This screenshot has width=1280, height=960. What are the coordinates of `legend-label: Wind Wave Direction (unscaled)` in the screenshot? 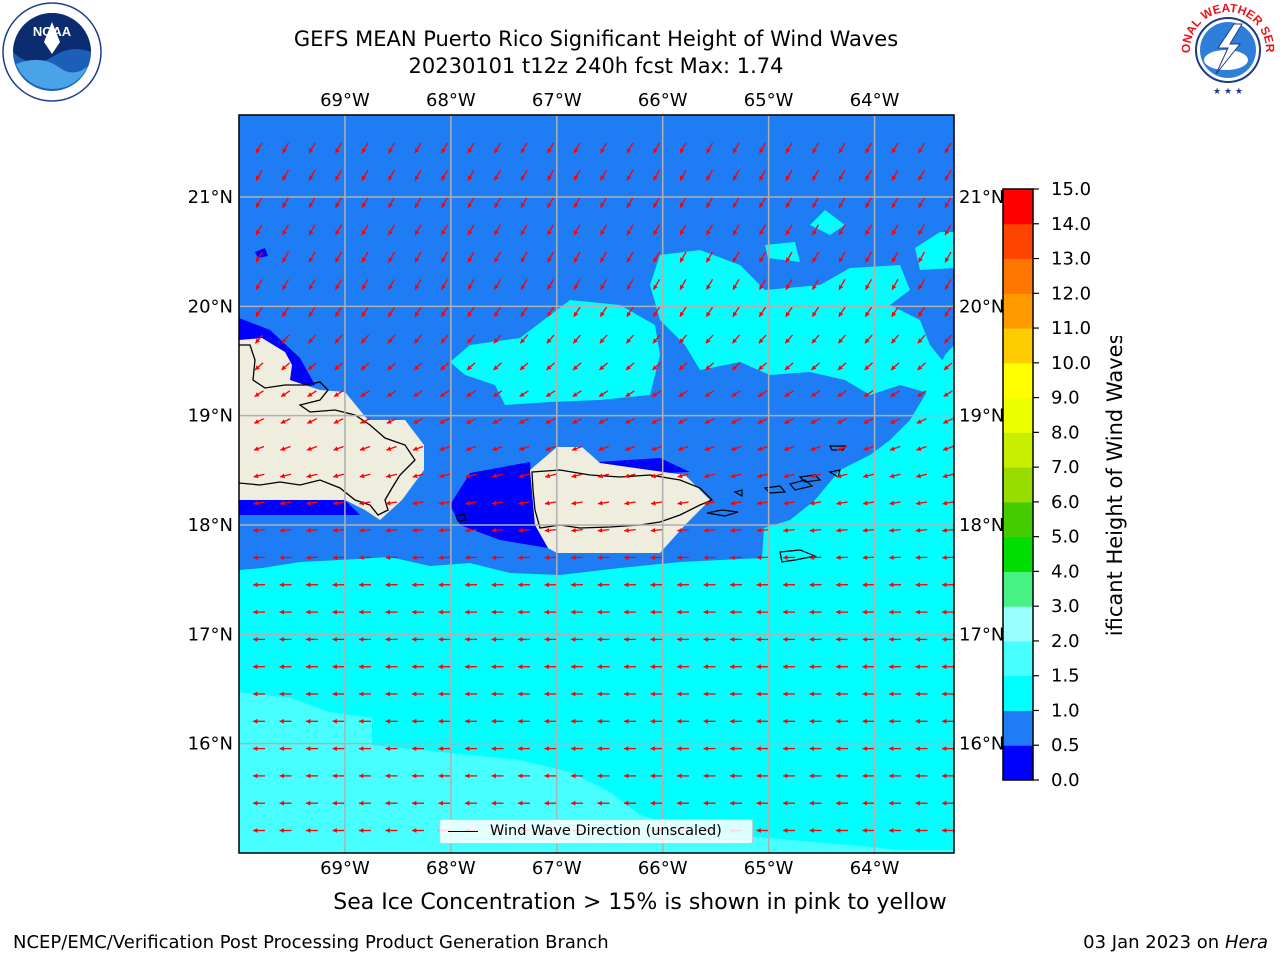 It's located at (606, 831).